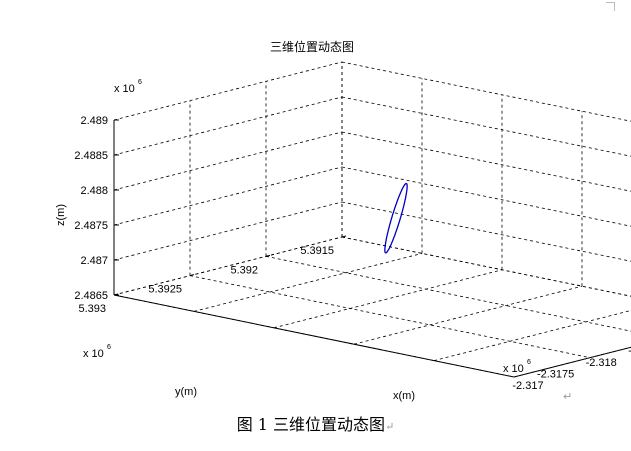 The image size is (631, 451). I want to click on series-layer, so click(396, 218).